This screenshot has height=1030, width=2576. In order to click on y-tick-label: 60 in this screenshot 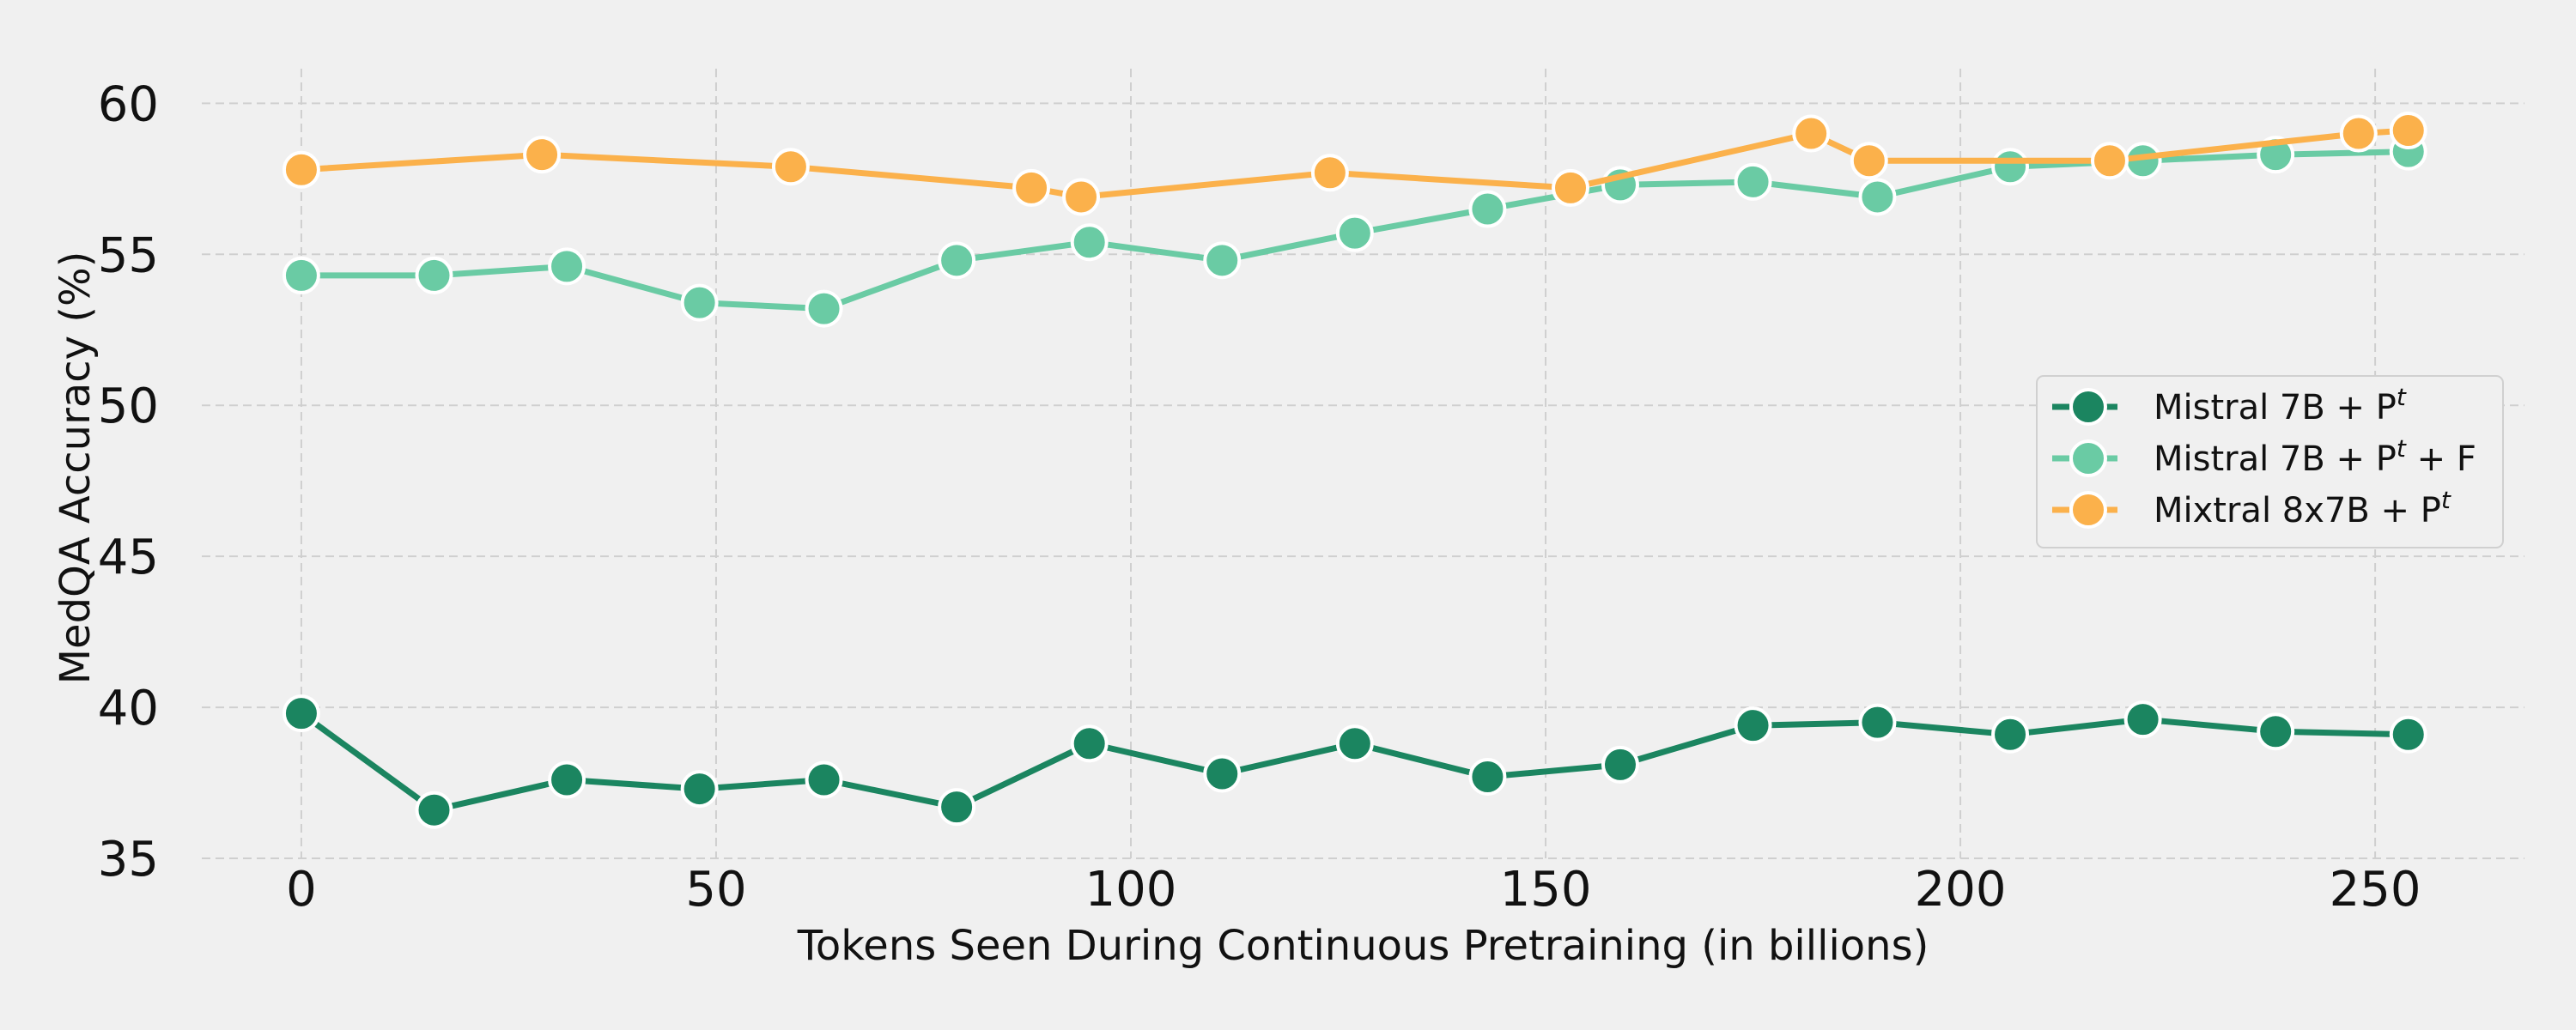, I will do `click(128, 104)`.